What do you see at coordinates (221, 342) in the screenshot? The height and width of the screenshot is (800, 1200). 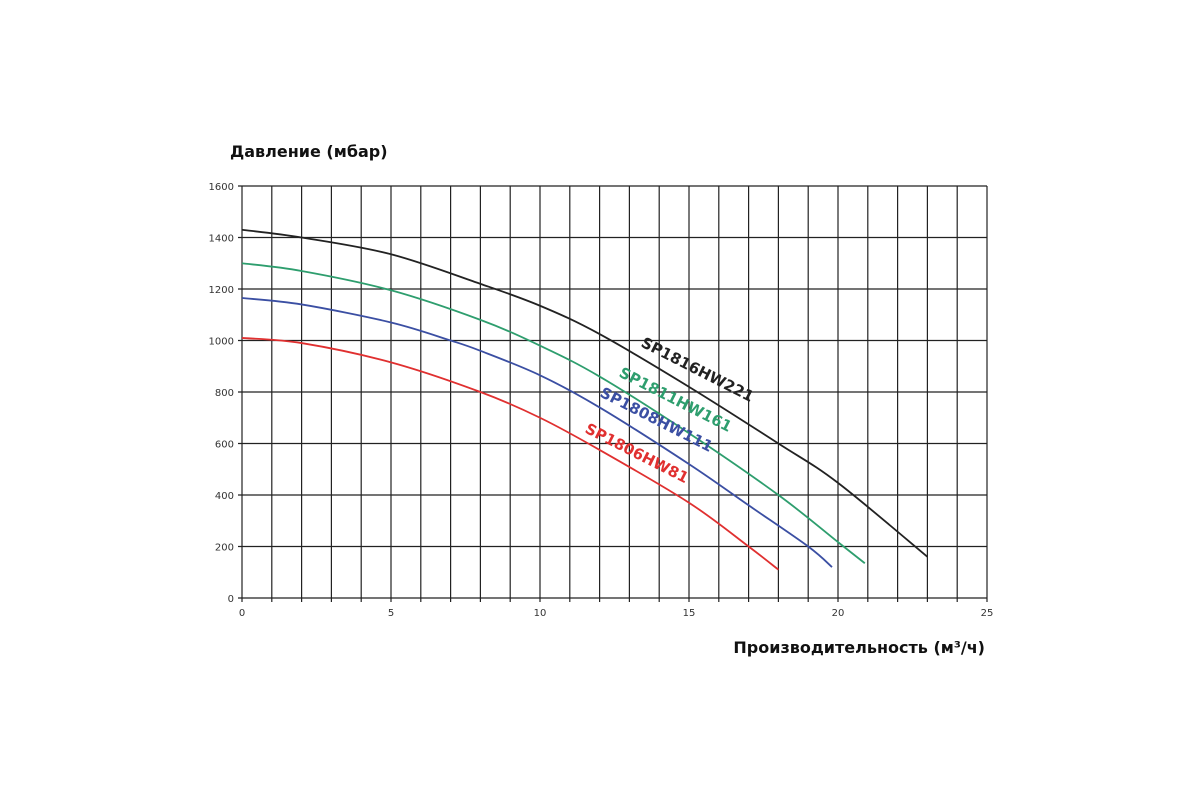 I see `y-tick-label: 1000` at bounding box center [221, 342].